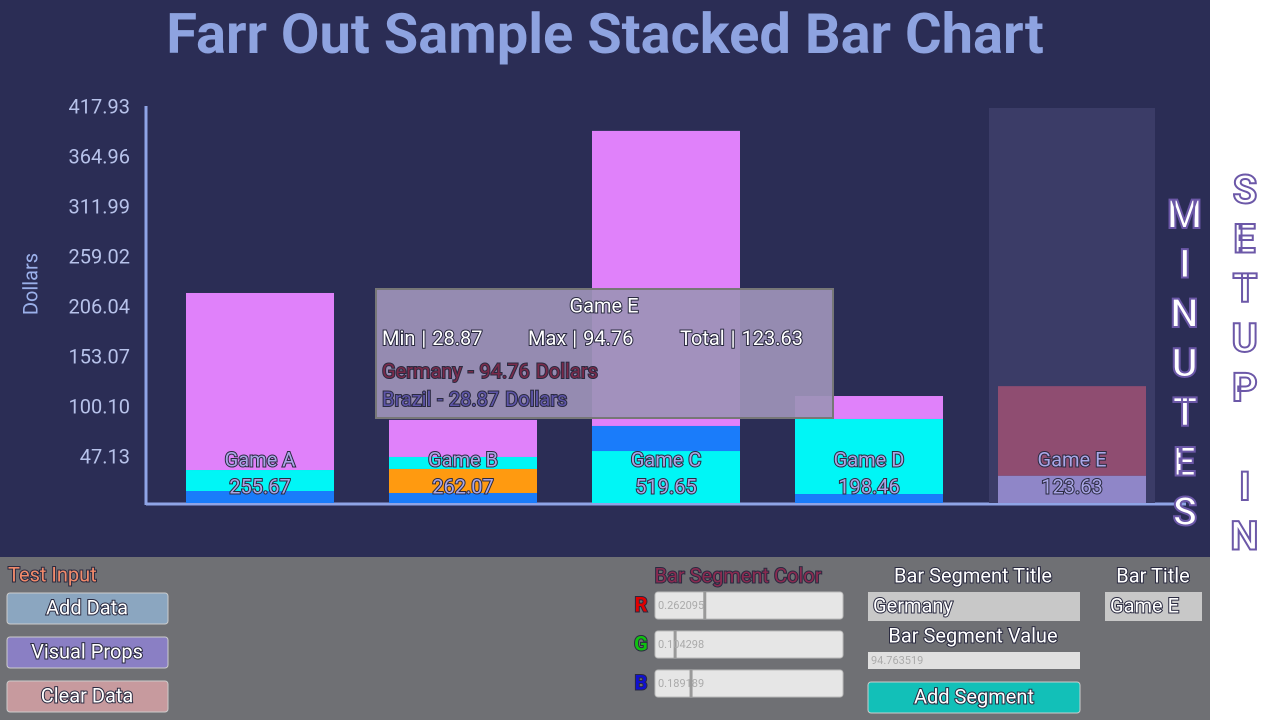 The image size is (1280, 720). What do you see at coordinates (463, 459) in the screenshot?
I see `category-label: Game B` at bounding box center [463, 459].